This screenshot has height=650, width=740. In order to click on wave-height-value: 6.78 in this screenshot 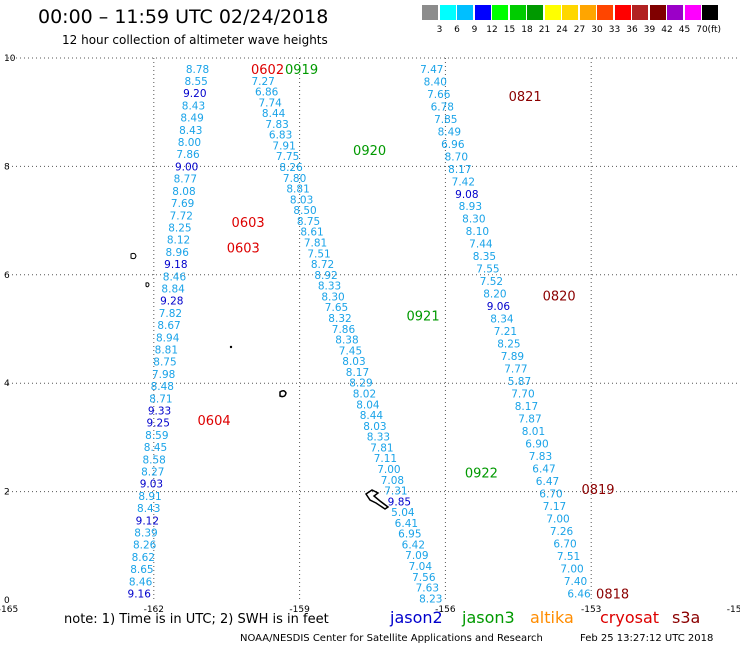, I will do `click(442, 107)`.